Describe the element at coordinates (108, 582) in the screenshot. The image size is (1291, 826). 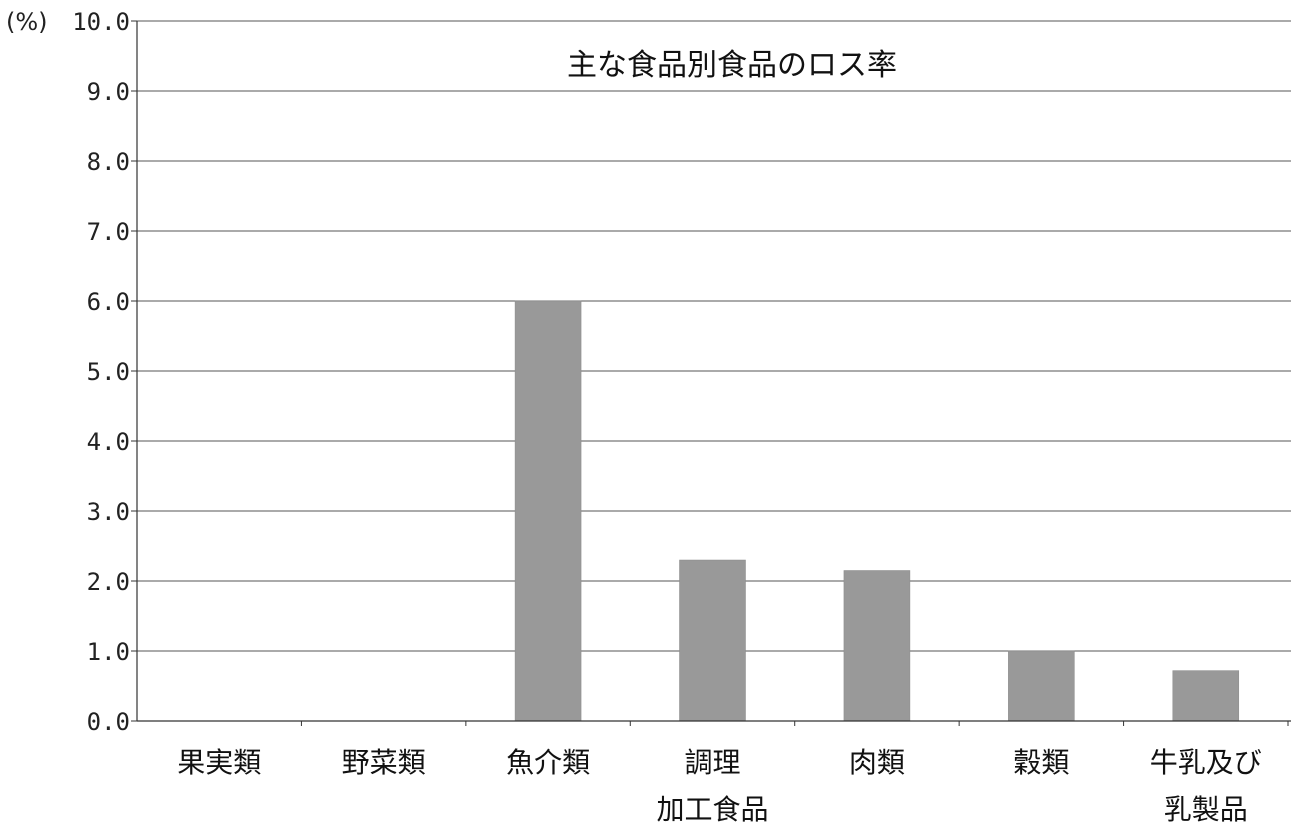
I see `y-tick-label: 2.0` at that location.